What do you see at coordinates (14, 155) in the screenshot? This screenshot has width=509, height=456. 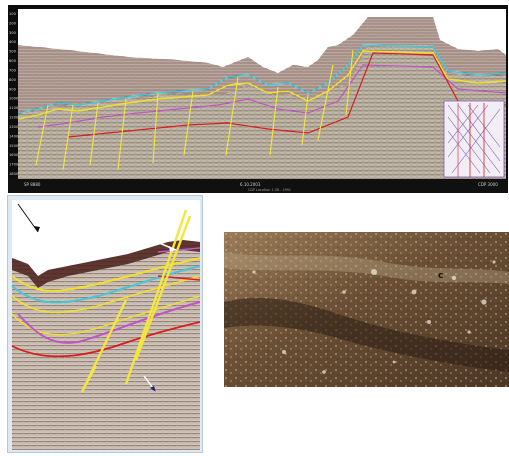 I see `depth-tick-label: 1600` at bounding box center [14, 155].